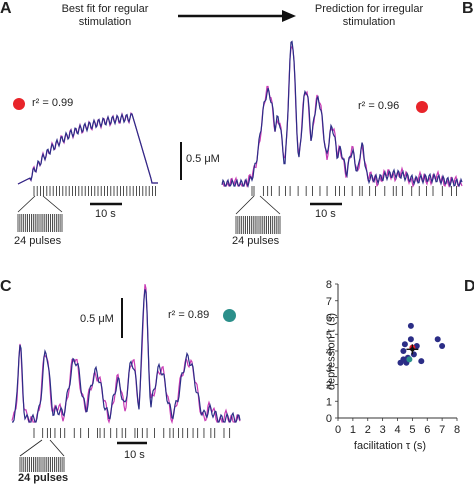 The image size is (474, 485). What do you see at coordinates (95, 191) in the screenshot?
I see `panel-a-stimulus-ticks` at bounding box center [95, 191].